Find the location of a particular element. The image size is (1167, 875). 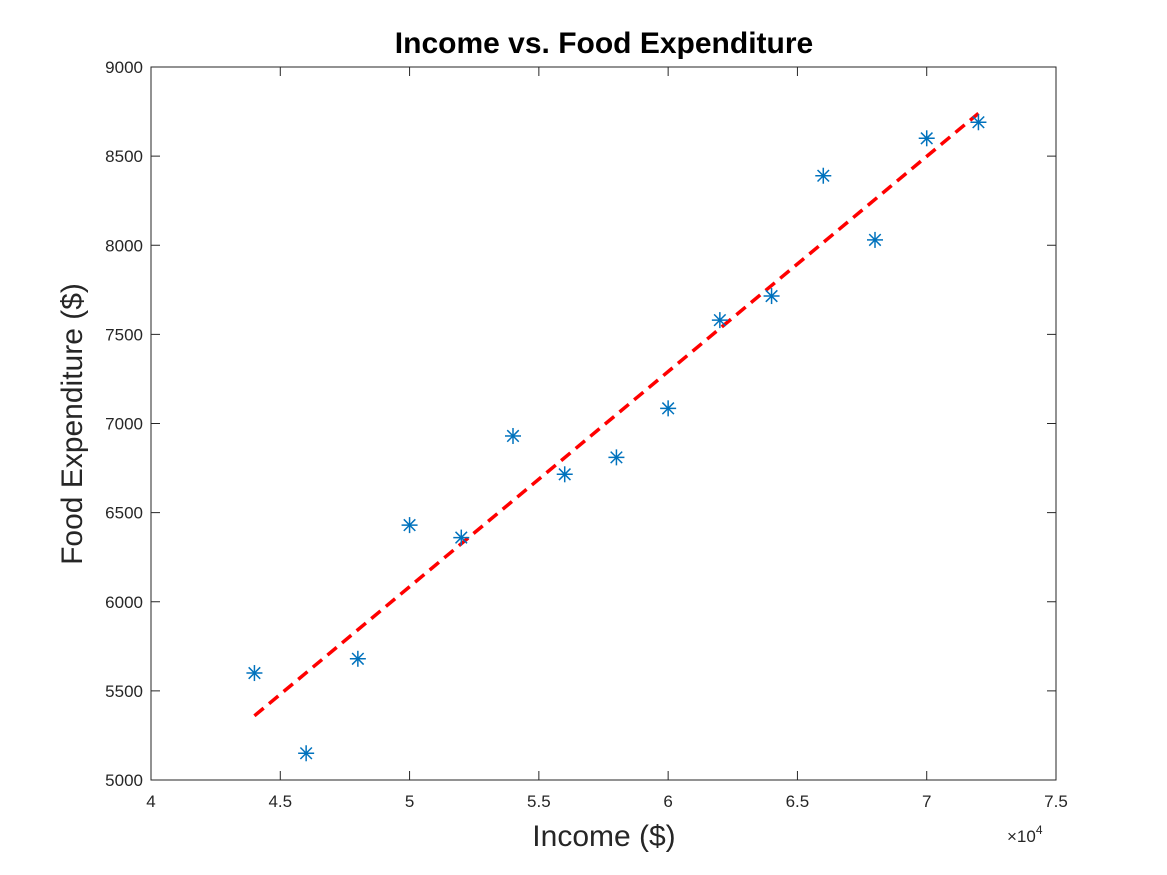

x-axis-label: Income ($) is located at coordinates (603, 836).